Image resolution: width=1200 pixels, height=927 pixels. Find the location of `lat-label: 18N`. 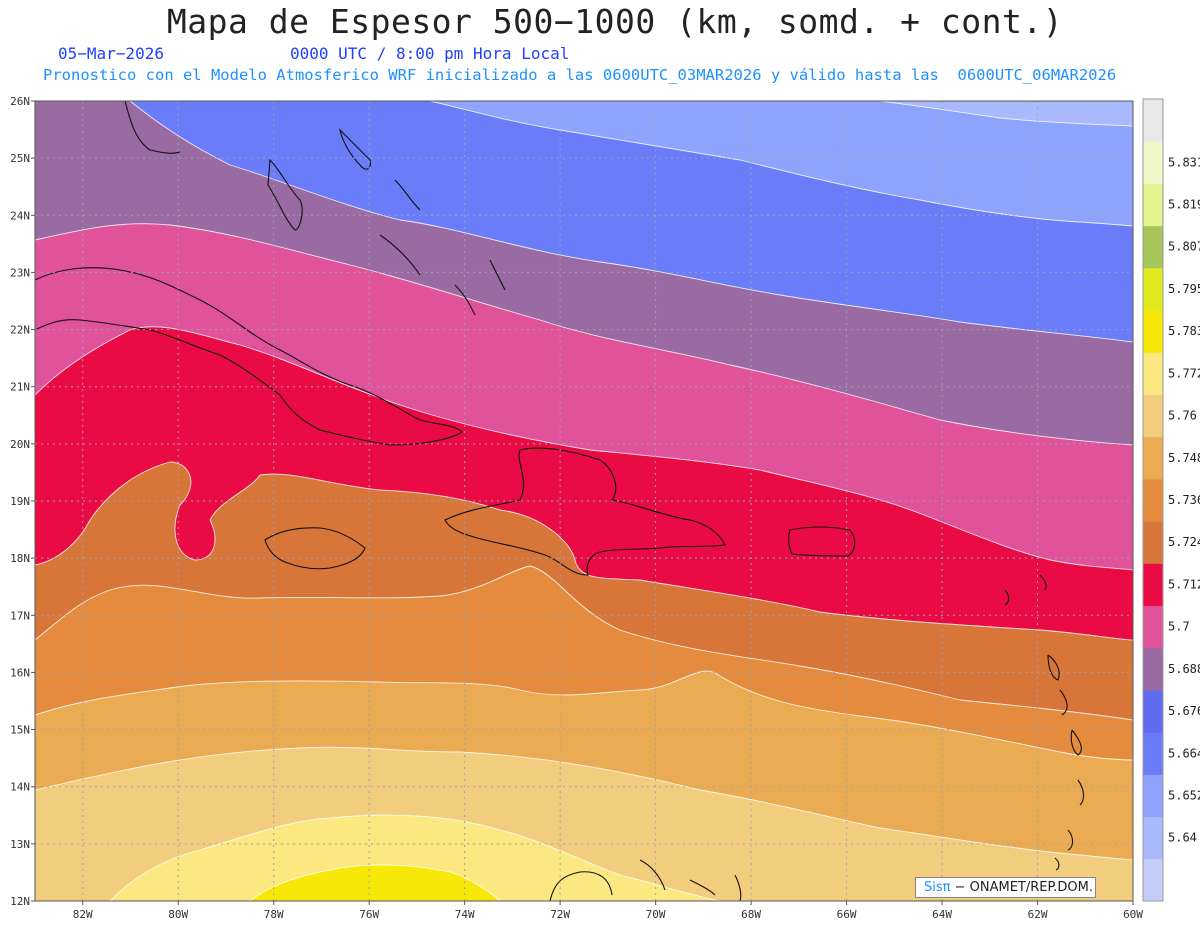

lat-label: 18N is located at coordinates (20, 558).